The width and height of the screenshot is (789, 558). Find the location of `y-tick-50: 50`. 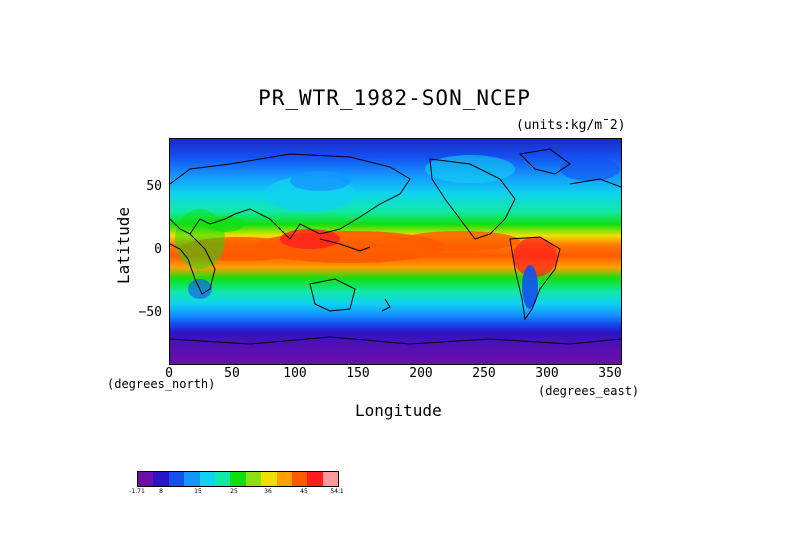

y-tick-50: 50 is located at coordinates (154, 186).